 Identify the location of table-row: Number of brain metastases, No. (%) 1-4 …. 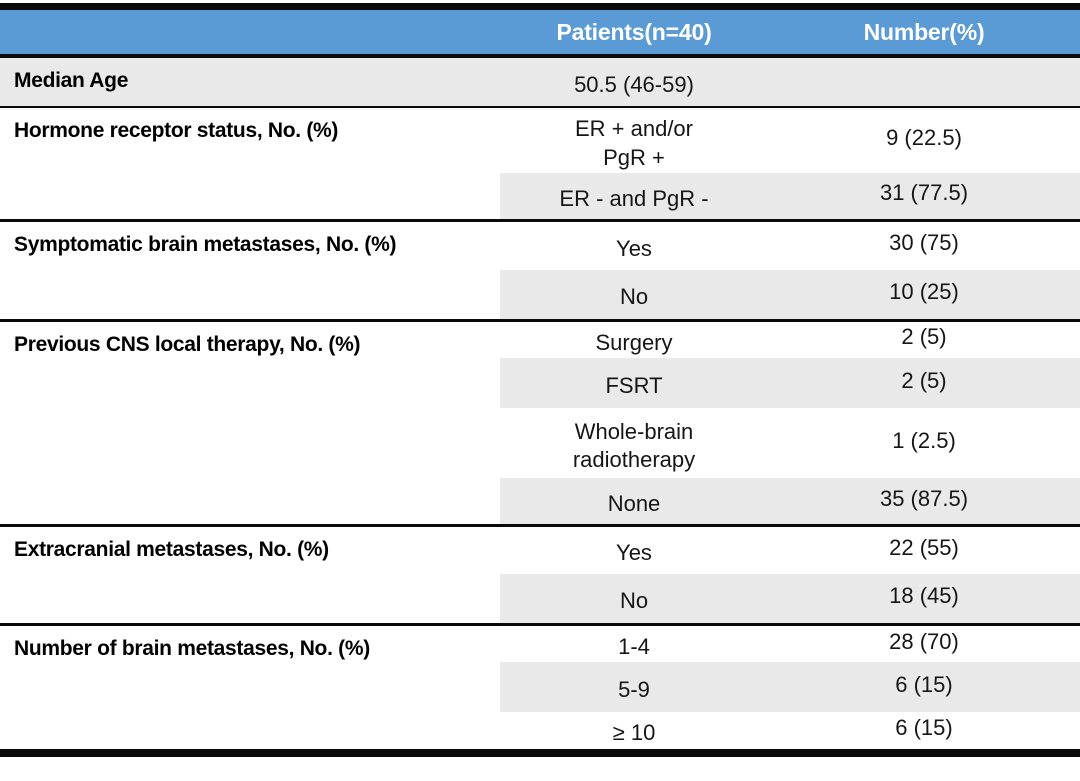
(540, 643).